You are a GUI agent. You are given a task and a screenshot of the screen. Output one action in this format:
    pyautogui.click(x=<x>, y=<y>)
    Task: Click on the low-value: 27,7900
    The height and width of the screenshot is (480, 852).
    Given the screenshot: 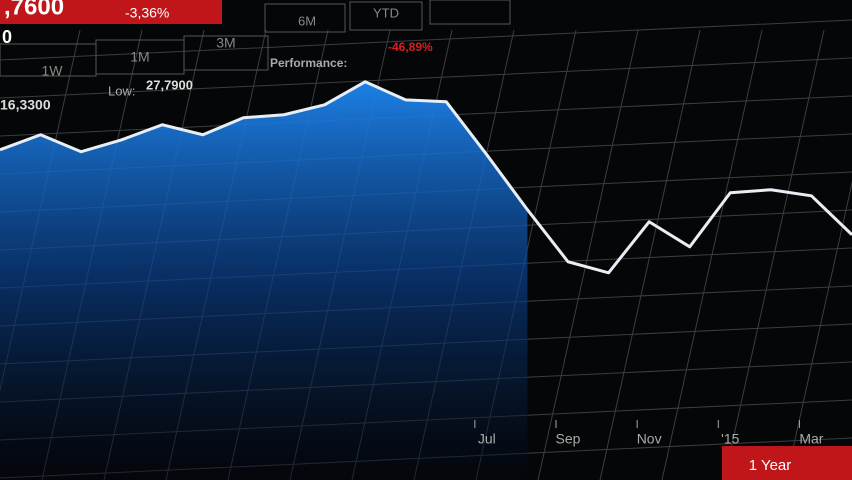 What is the action you would take?
    pyautogui.click(x=169, y=84)
    